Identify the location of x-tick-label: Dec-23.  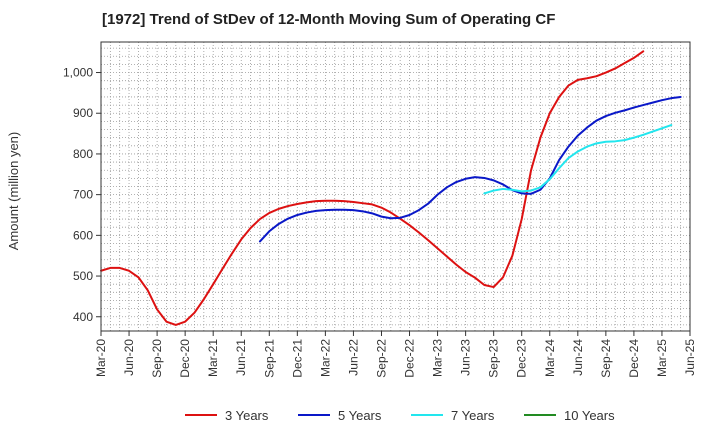
(522, 358).